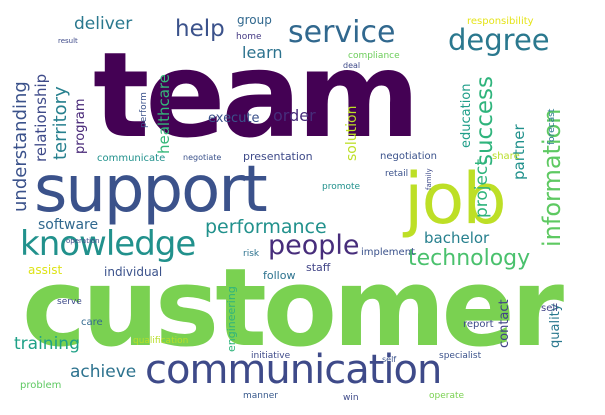 This screenshot has height=415, width=605. I want to click on word-qualification: qualification, so click(161, 341).